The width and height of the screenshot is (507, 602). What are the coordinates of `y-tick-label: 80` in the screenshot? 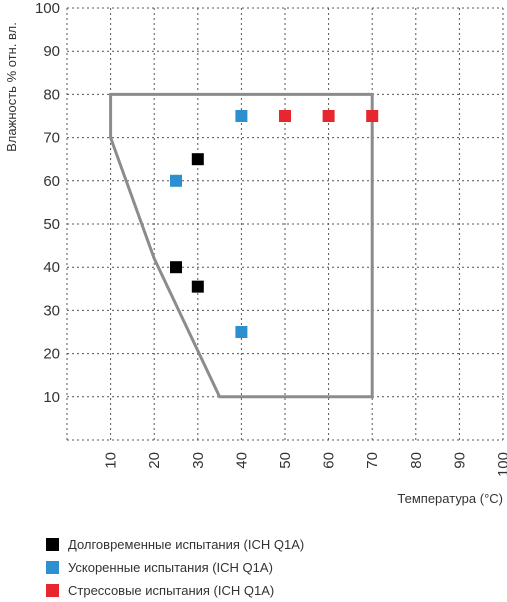 It's located at (51, 94).